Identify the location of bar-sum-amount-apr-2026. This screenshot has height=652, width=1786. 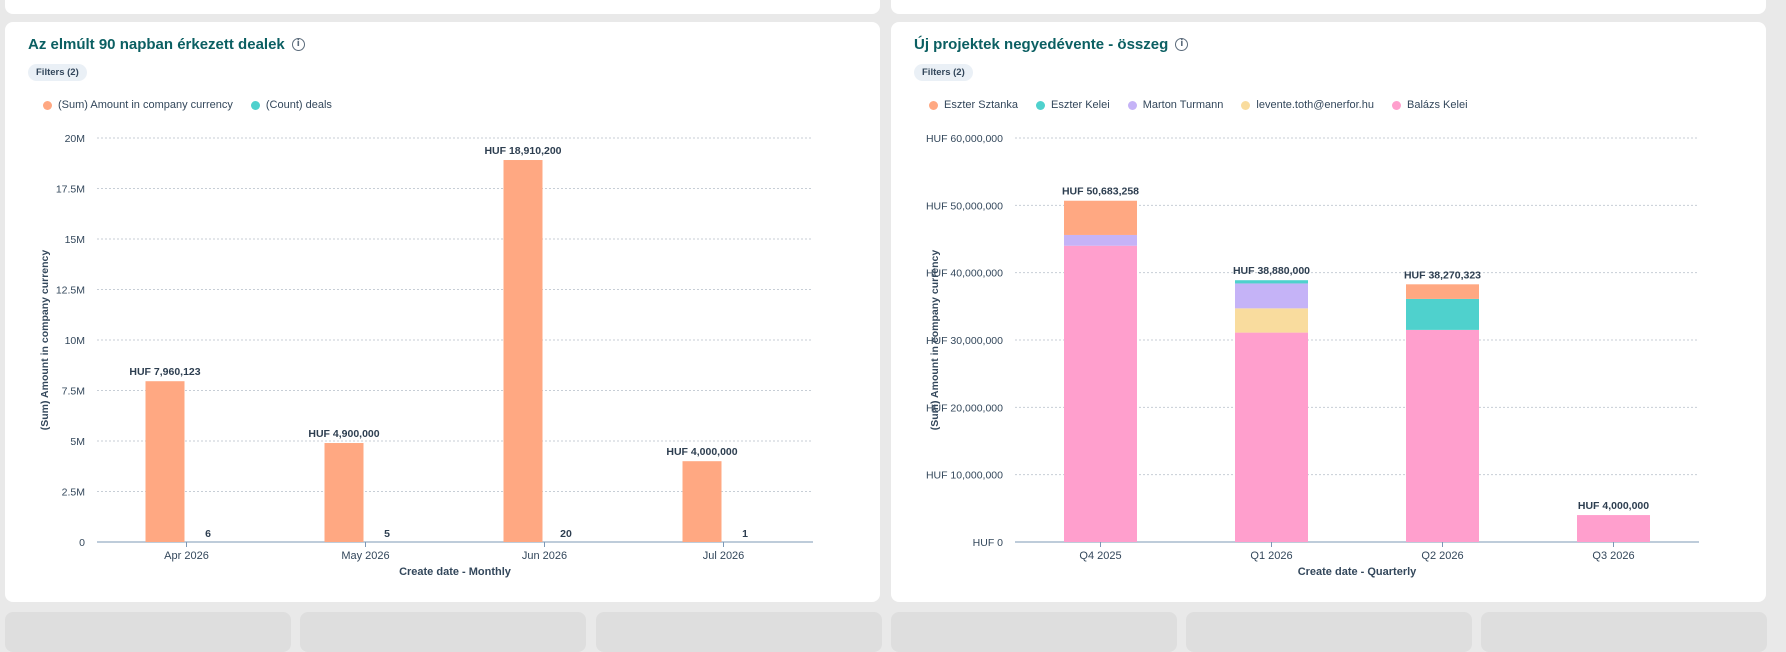
(165, 461).